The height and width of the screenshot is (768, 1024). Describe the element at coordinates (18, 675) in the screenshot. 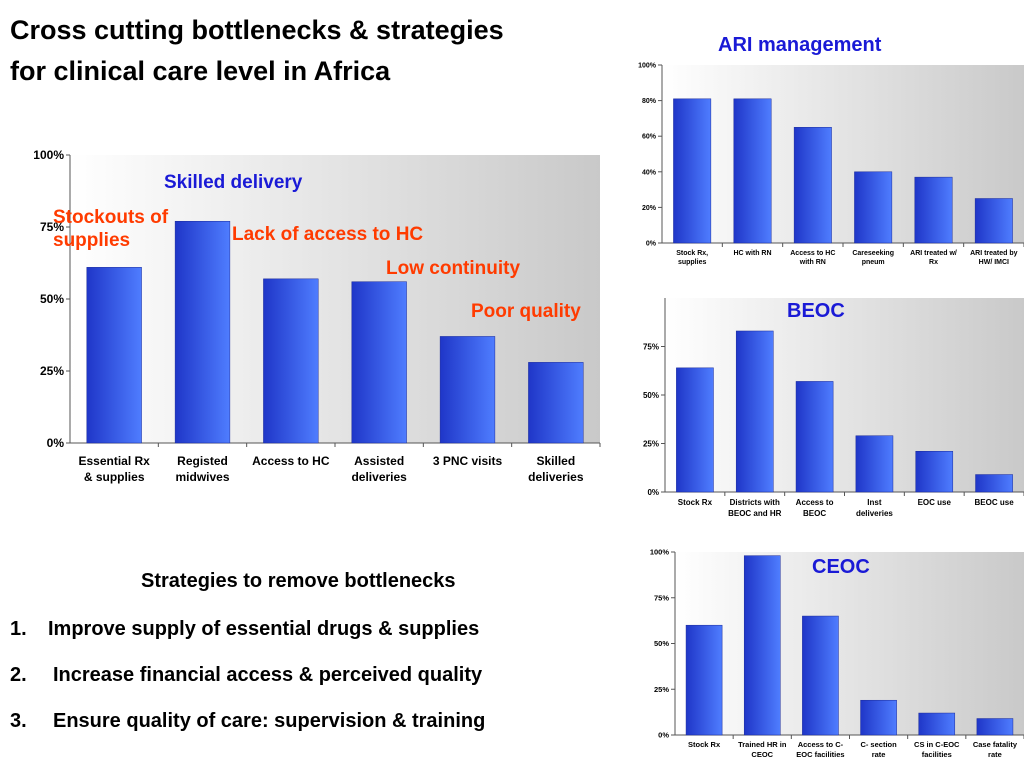

I see `strategy-number: 2.` at that location.